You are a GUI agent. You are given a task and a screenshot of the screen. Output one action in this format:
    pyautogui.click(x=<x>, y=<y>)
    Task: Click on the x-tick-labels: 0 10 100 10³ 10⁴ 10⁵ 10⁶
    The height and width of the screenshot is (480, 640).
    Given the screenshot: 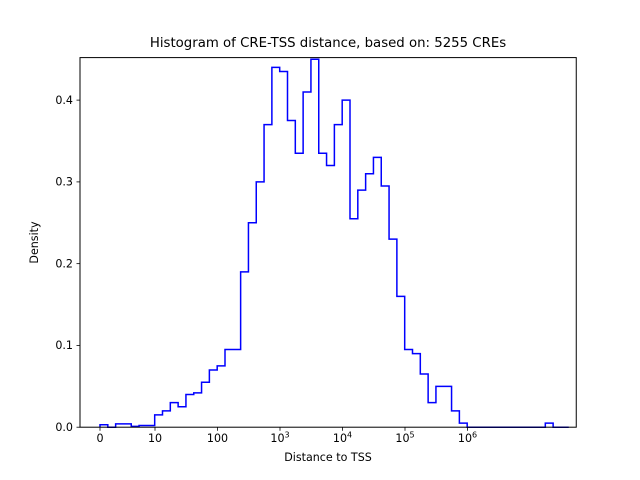 What is the action you would take?
    pyautogui.click(x=286, y=438)
    